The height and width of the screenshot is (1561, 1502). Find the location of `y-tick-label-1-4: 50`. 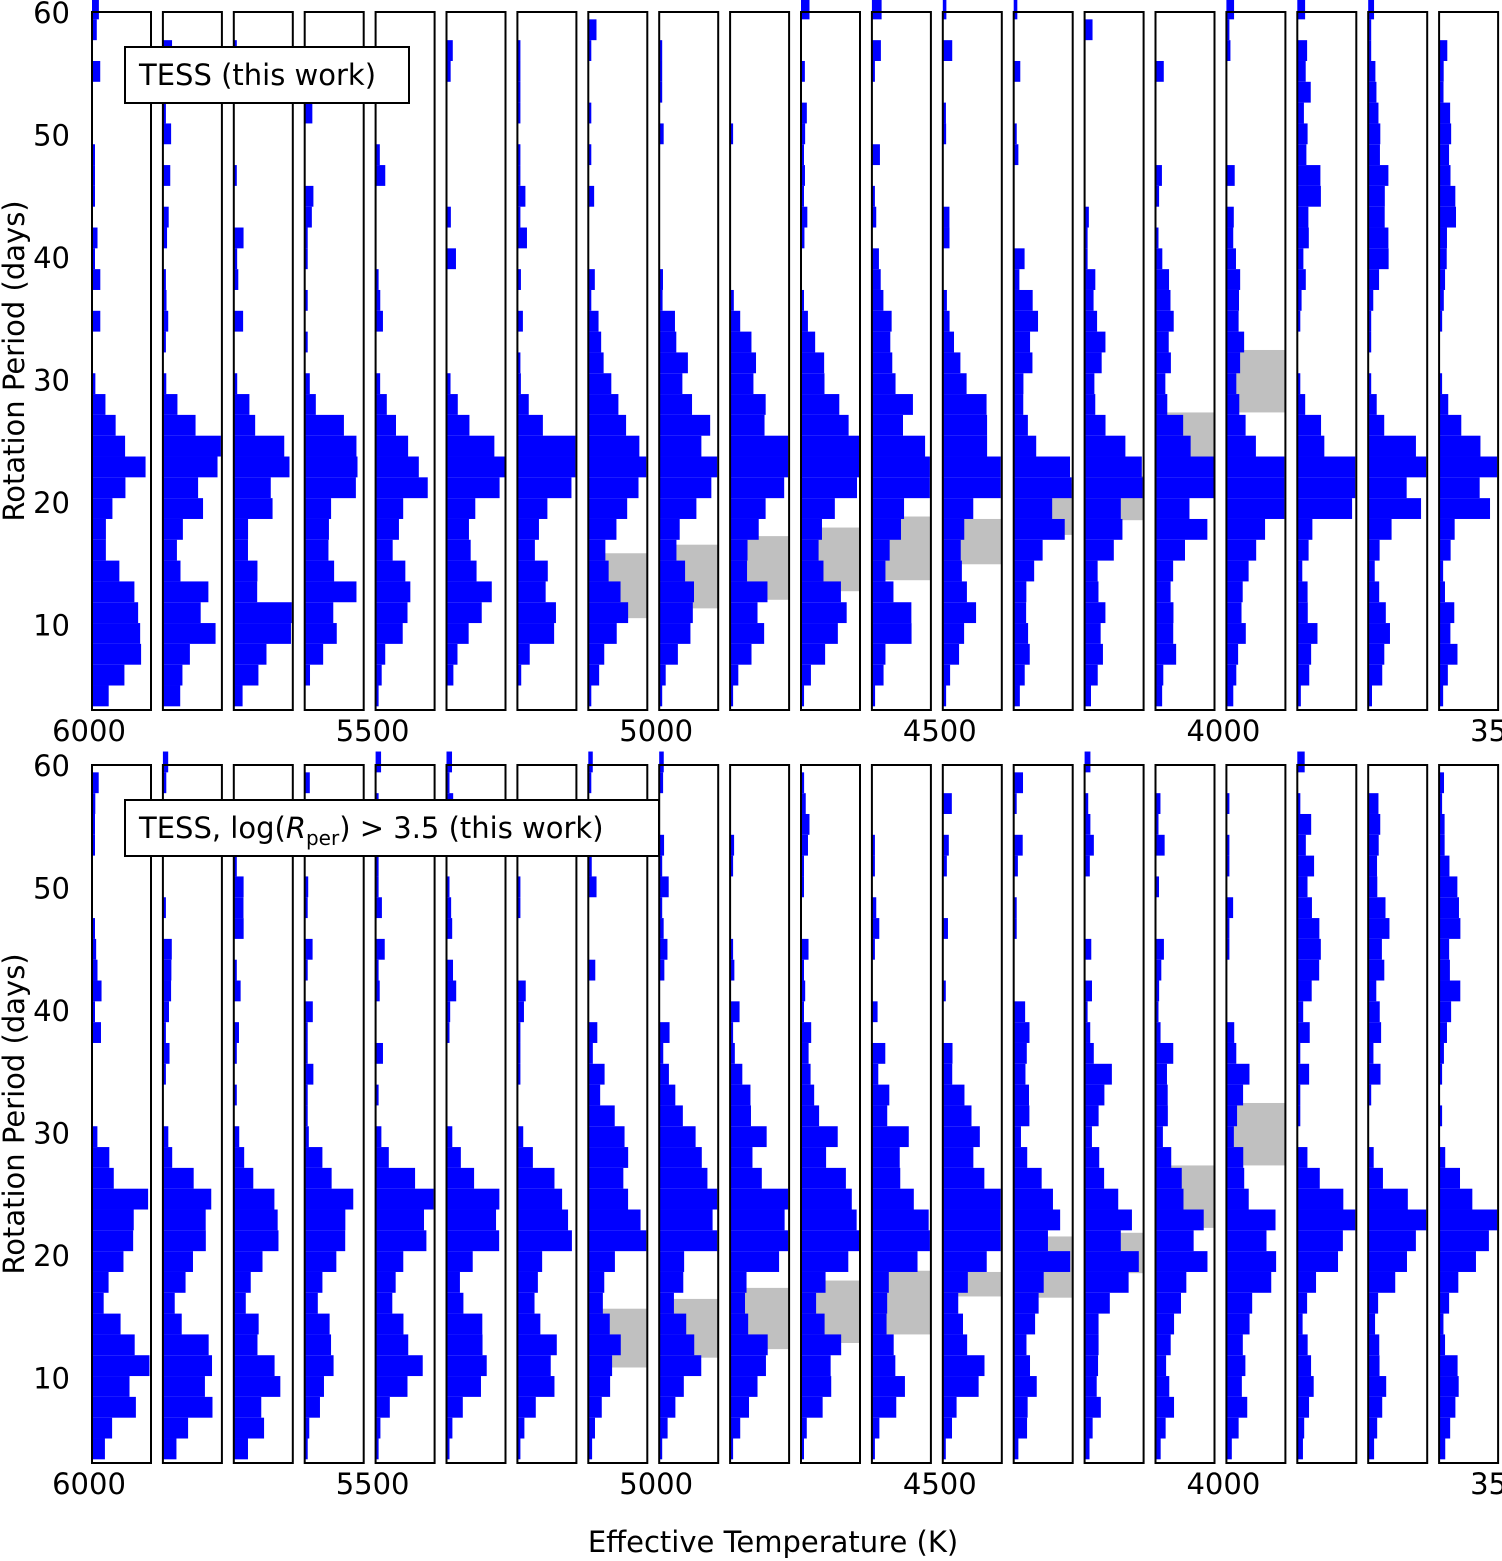

y-tick-label-1-4: 50 is located at coordinates (51, 888).